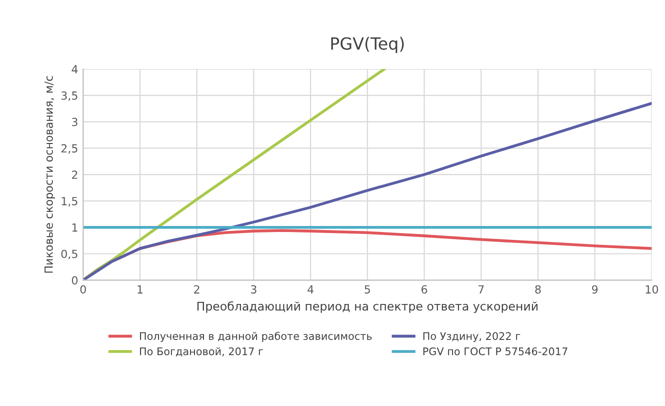  What do you see at coordinates (69, 255) in the screenshot?
I see `y-tick-label: 0,5` at bounding box center [69, 255].